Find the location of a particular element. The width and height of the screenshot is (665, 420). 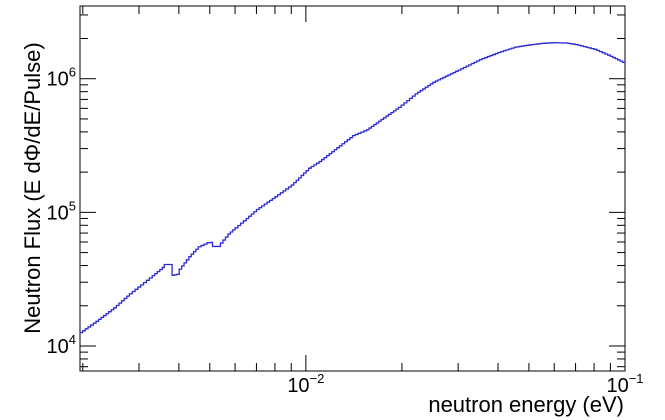

x-axis-label: neutron energy (eV) is located at coordinates (526, 404).